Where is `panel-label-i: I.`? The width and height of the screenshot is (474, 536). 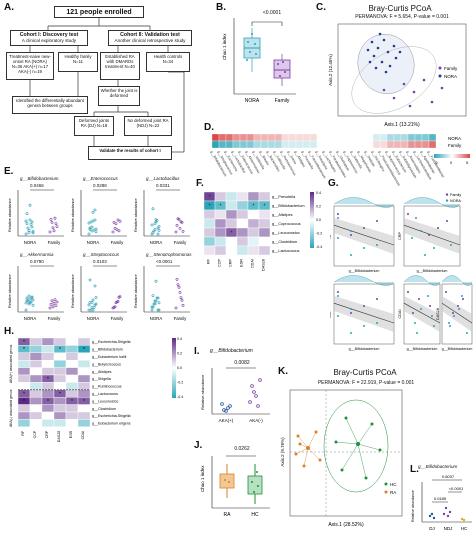
panel-label-i: I. is located at coordinates (197, 351).